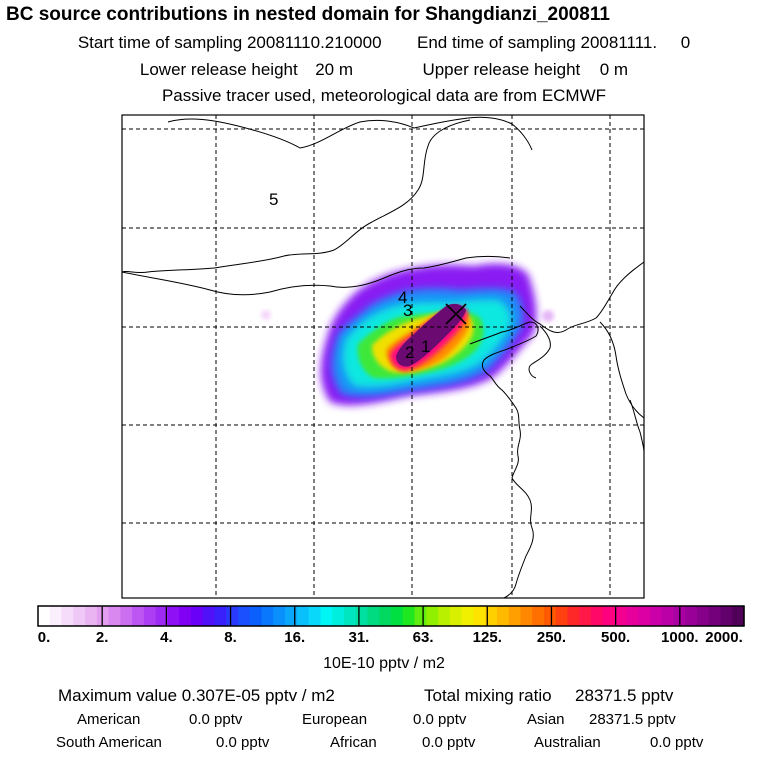  I want to click on region-name: European, so click(335, 719).